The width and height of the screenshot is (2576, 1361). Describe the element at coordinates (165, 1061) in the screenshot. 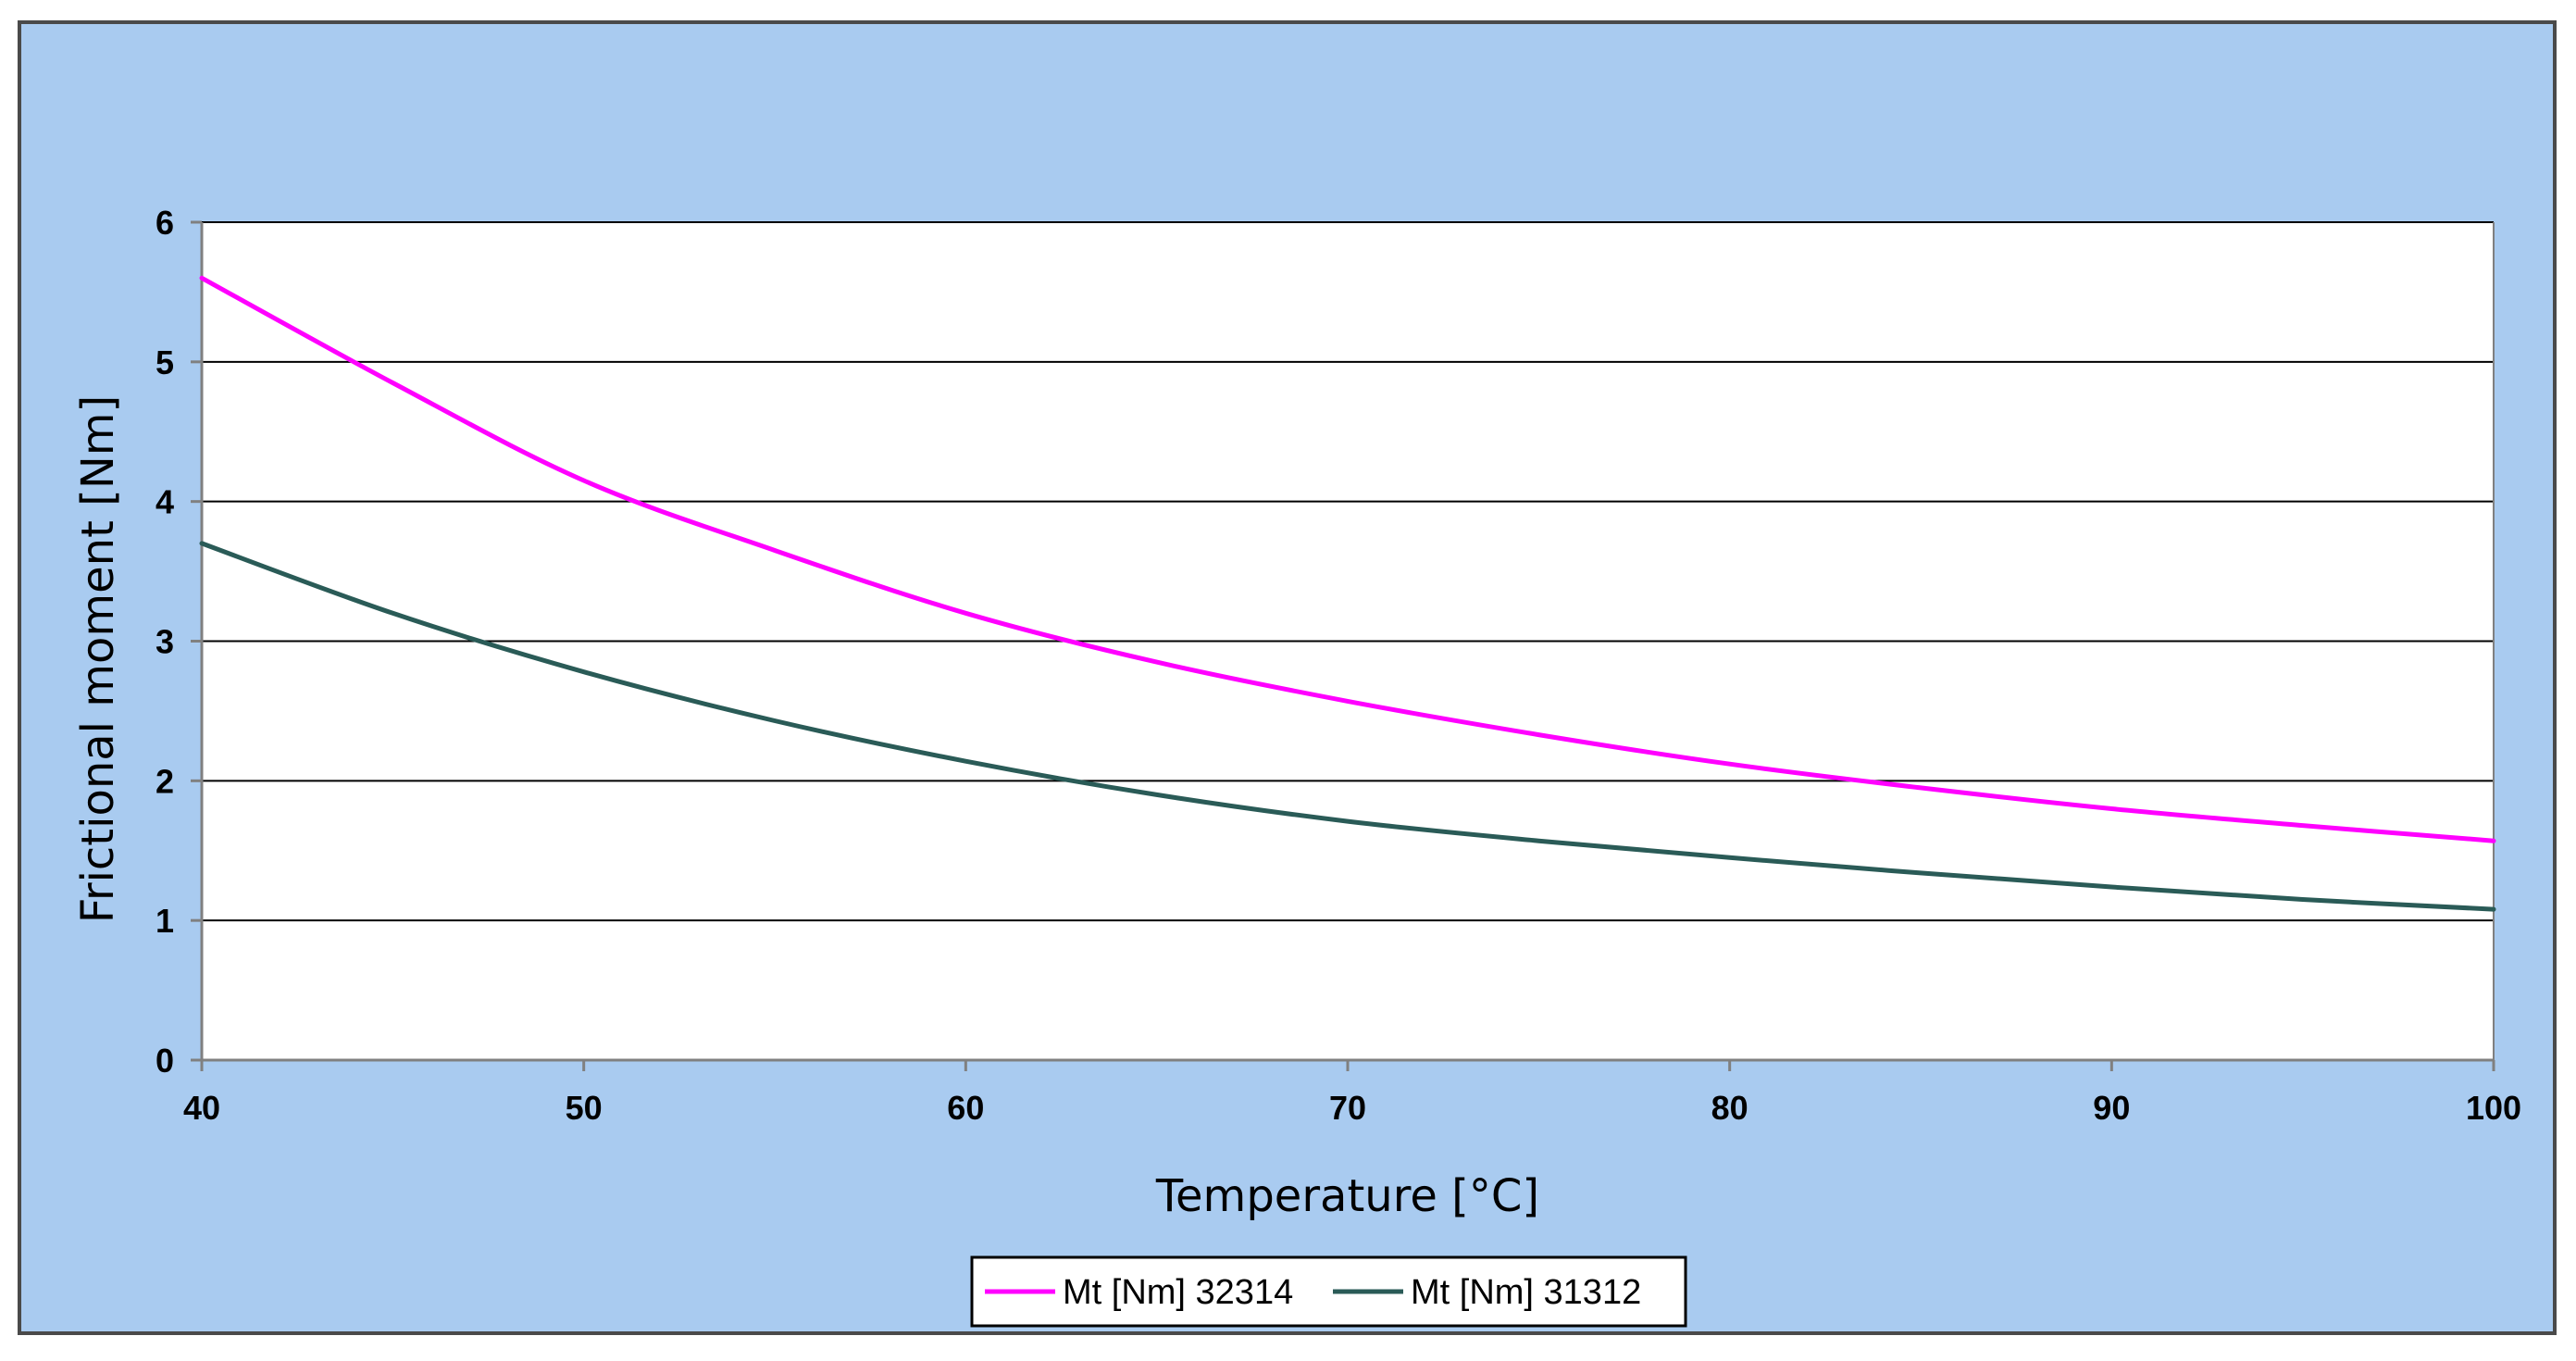

I see `y-tick-label-0: 0` at that location.